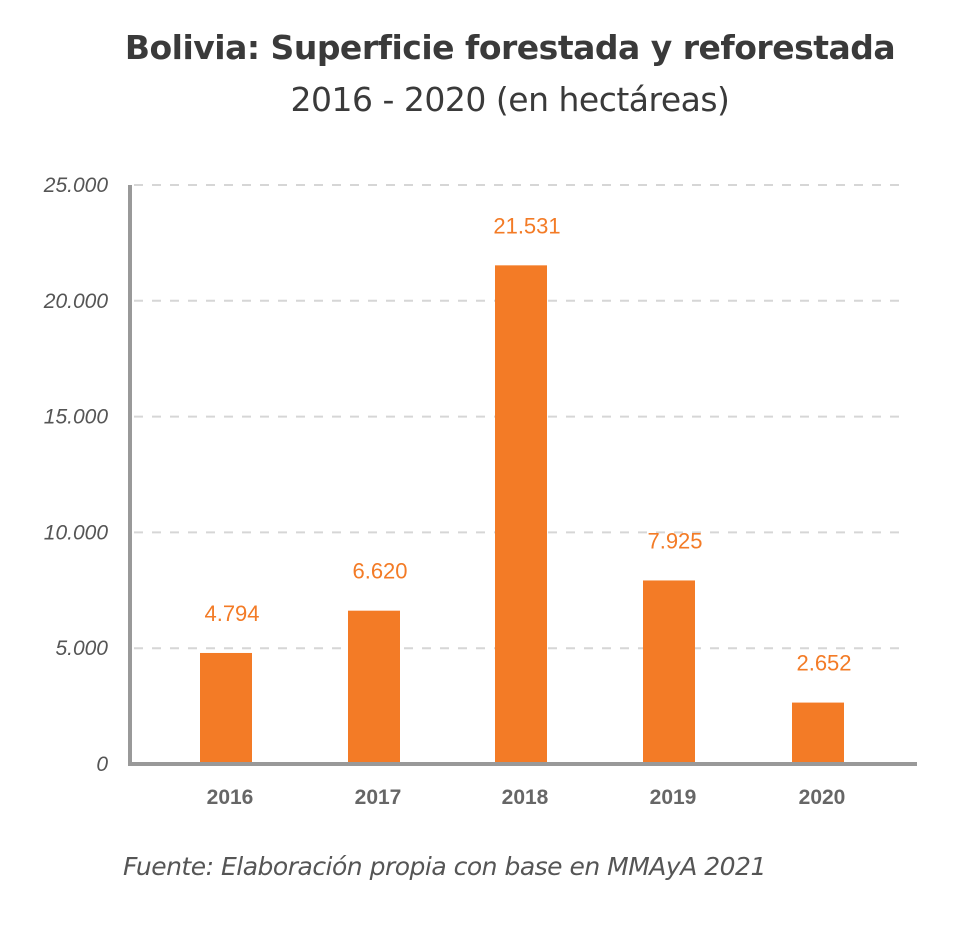 This screenshot has width=962, height=930. Describe the element at coordinates (673, 797) in the screenshot. I see `x-tick-label: 2019` at that location.